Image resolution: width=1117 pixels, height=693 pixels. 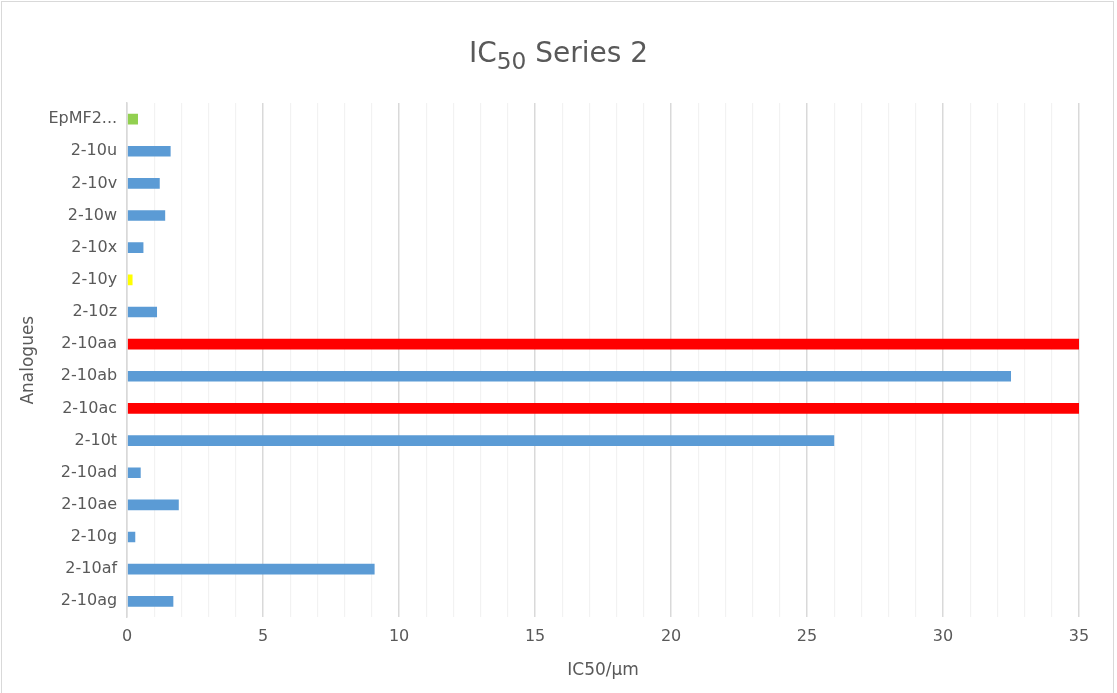 What do you see at coordinates (94, 150) in the screenshot?
I see `y-tick-label: 2-10u` at bounding box center [94, 150].